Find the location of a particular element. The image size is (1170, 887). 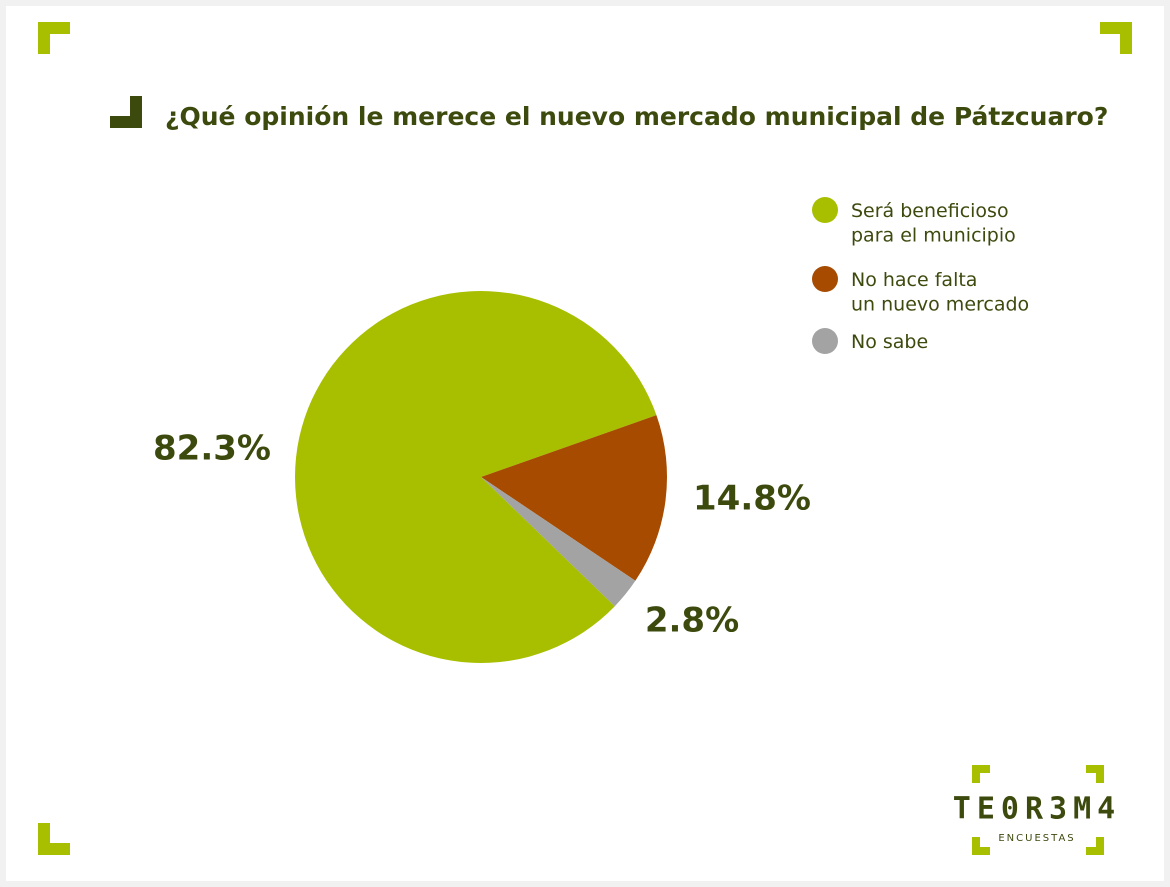

legend-label: No sabe is located at coordinates (889, 342).